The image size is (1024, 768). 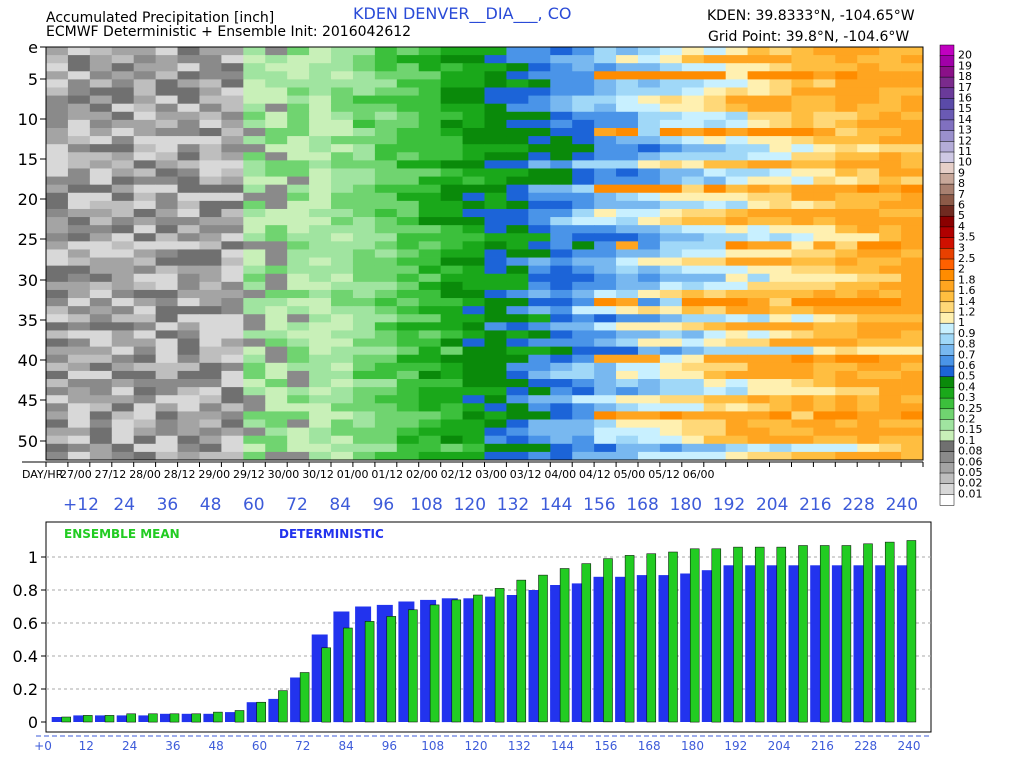 I want to click on legend-label: 1.4, so click(x=967, y=301).